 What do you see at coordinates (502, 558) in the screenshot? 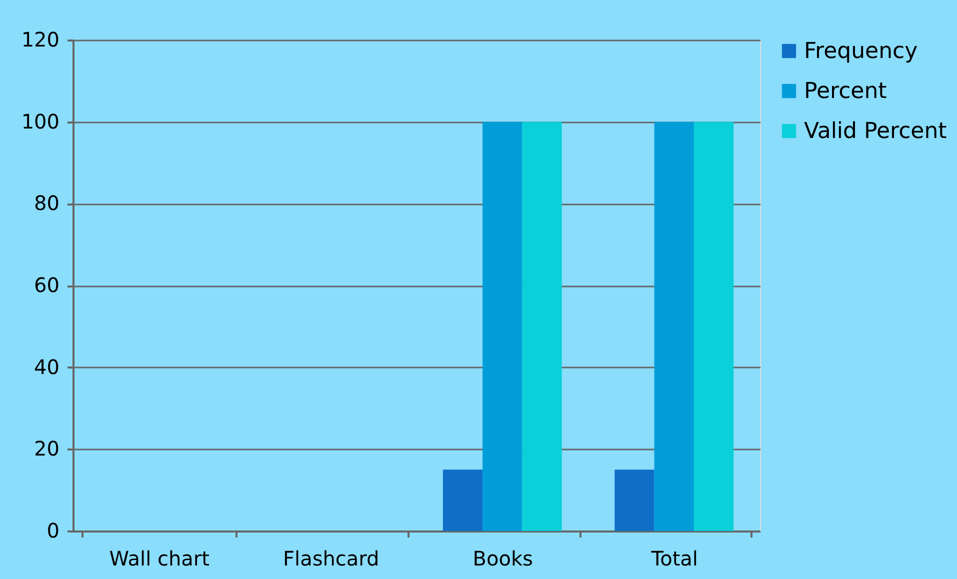
I see `x-tick-label: Books` at bounding box center [502, 558].